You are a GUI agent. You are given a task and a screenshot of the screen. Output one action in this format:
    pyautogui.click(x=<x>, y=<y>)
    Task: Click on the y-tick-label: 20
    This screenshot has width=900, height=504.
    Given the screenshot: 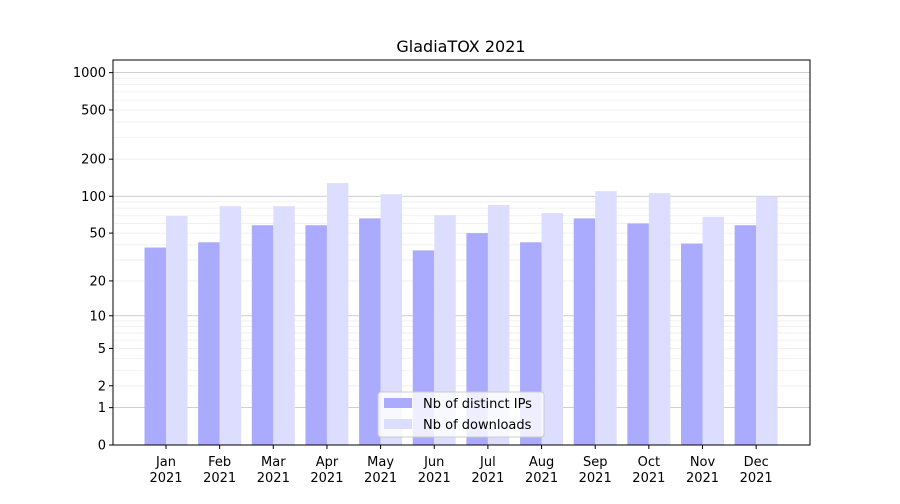 What is the action you would take?
    pyautogui.click(x=97, y=281)
    